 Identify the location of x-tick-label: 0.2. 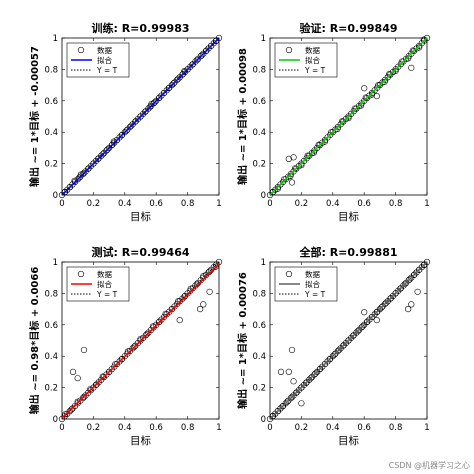
(94, 428).